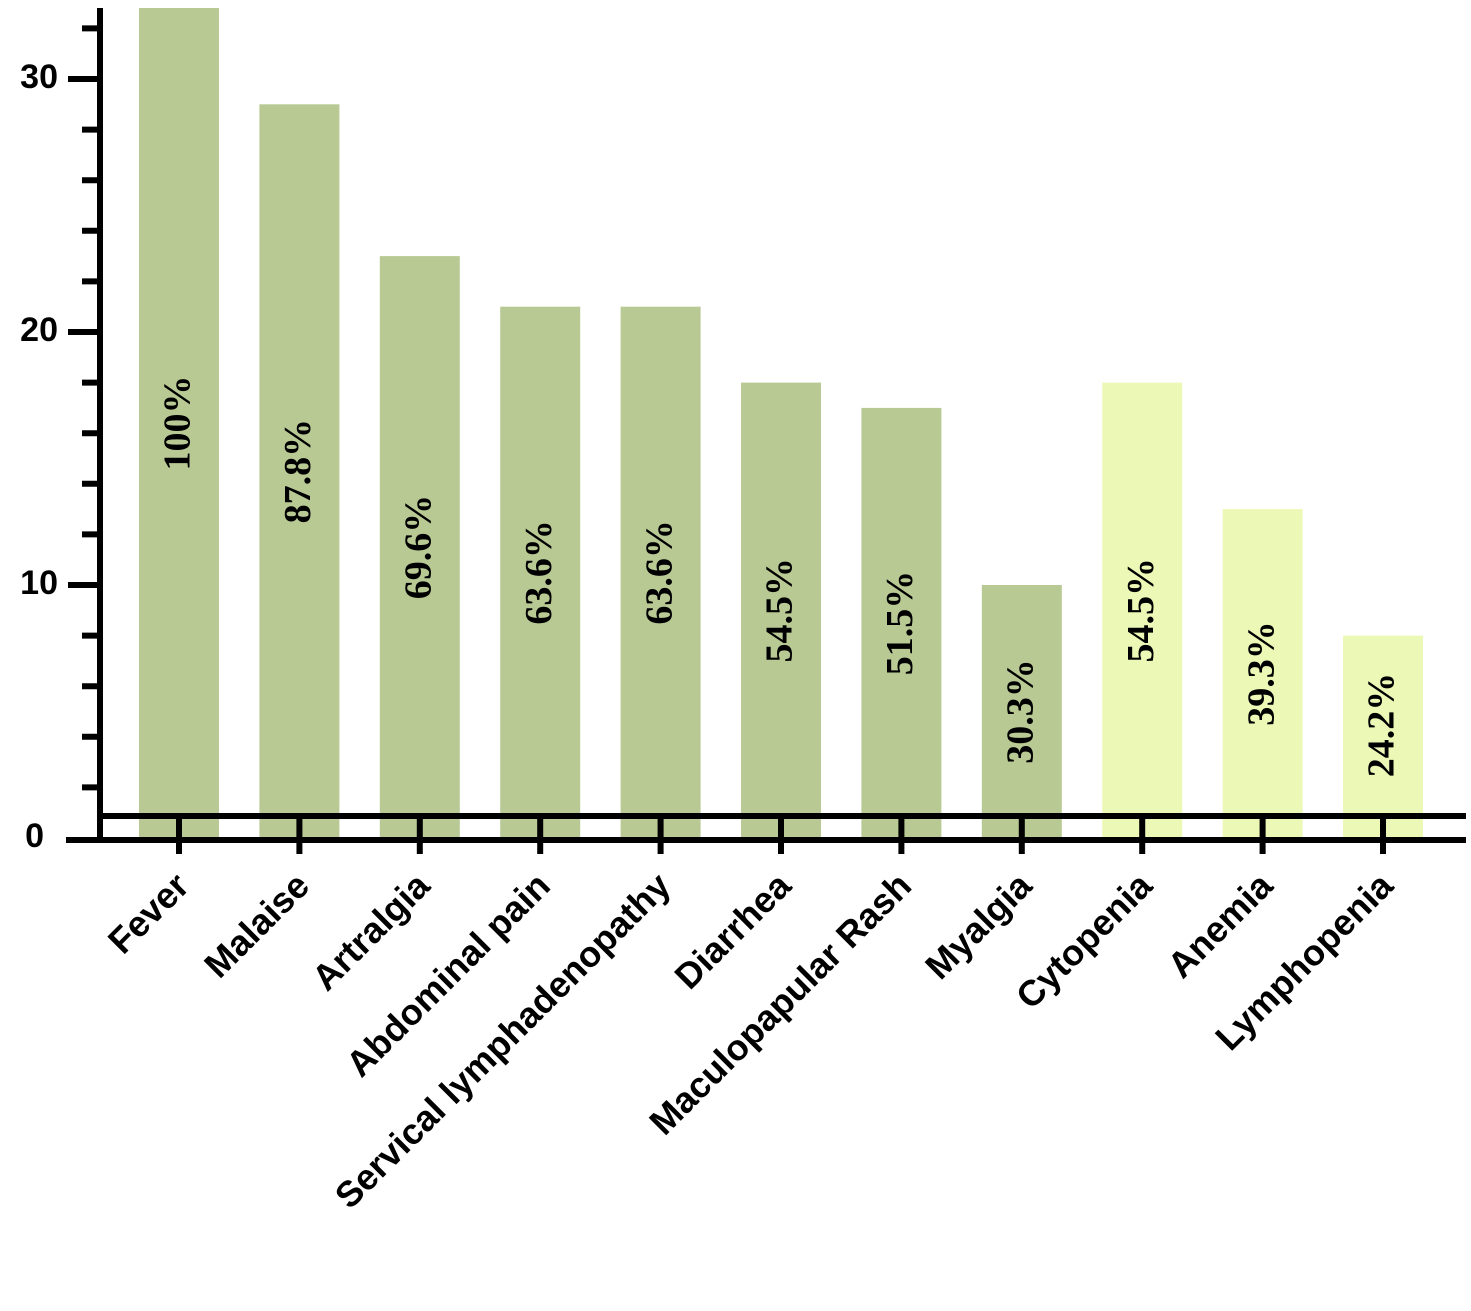 This screenshot has height=1311, width=1471. I want to click on data-label: 39.3%, so click(1261, 673).